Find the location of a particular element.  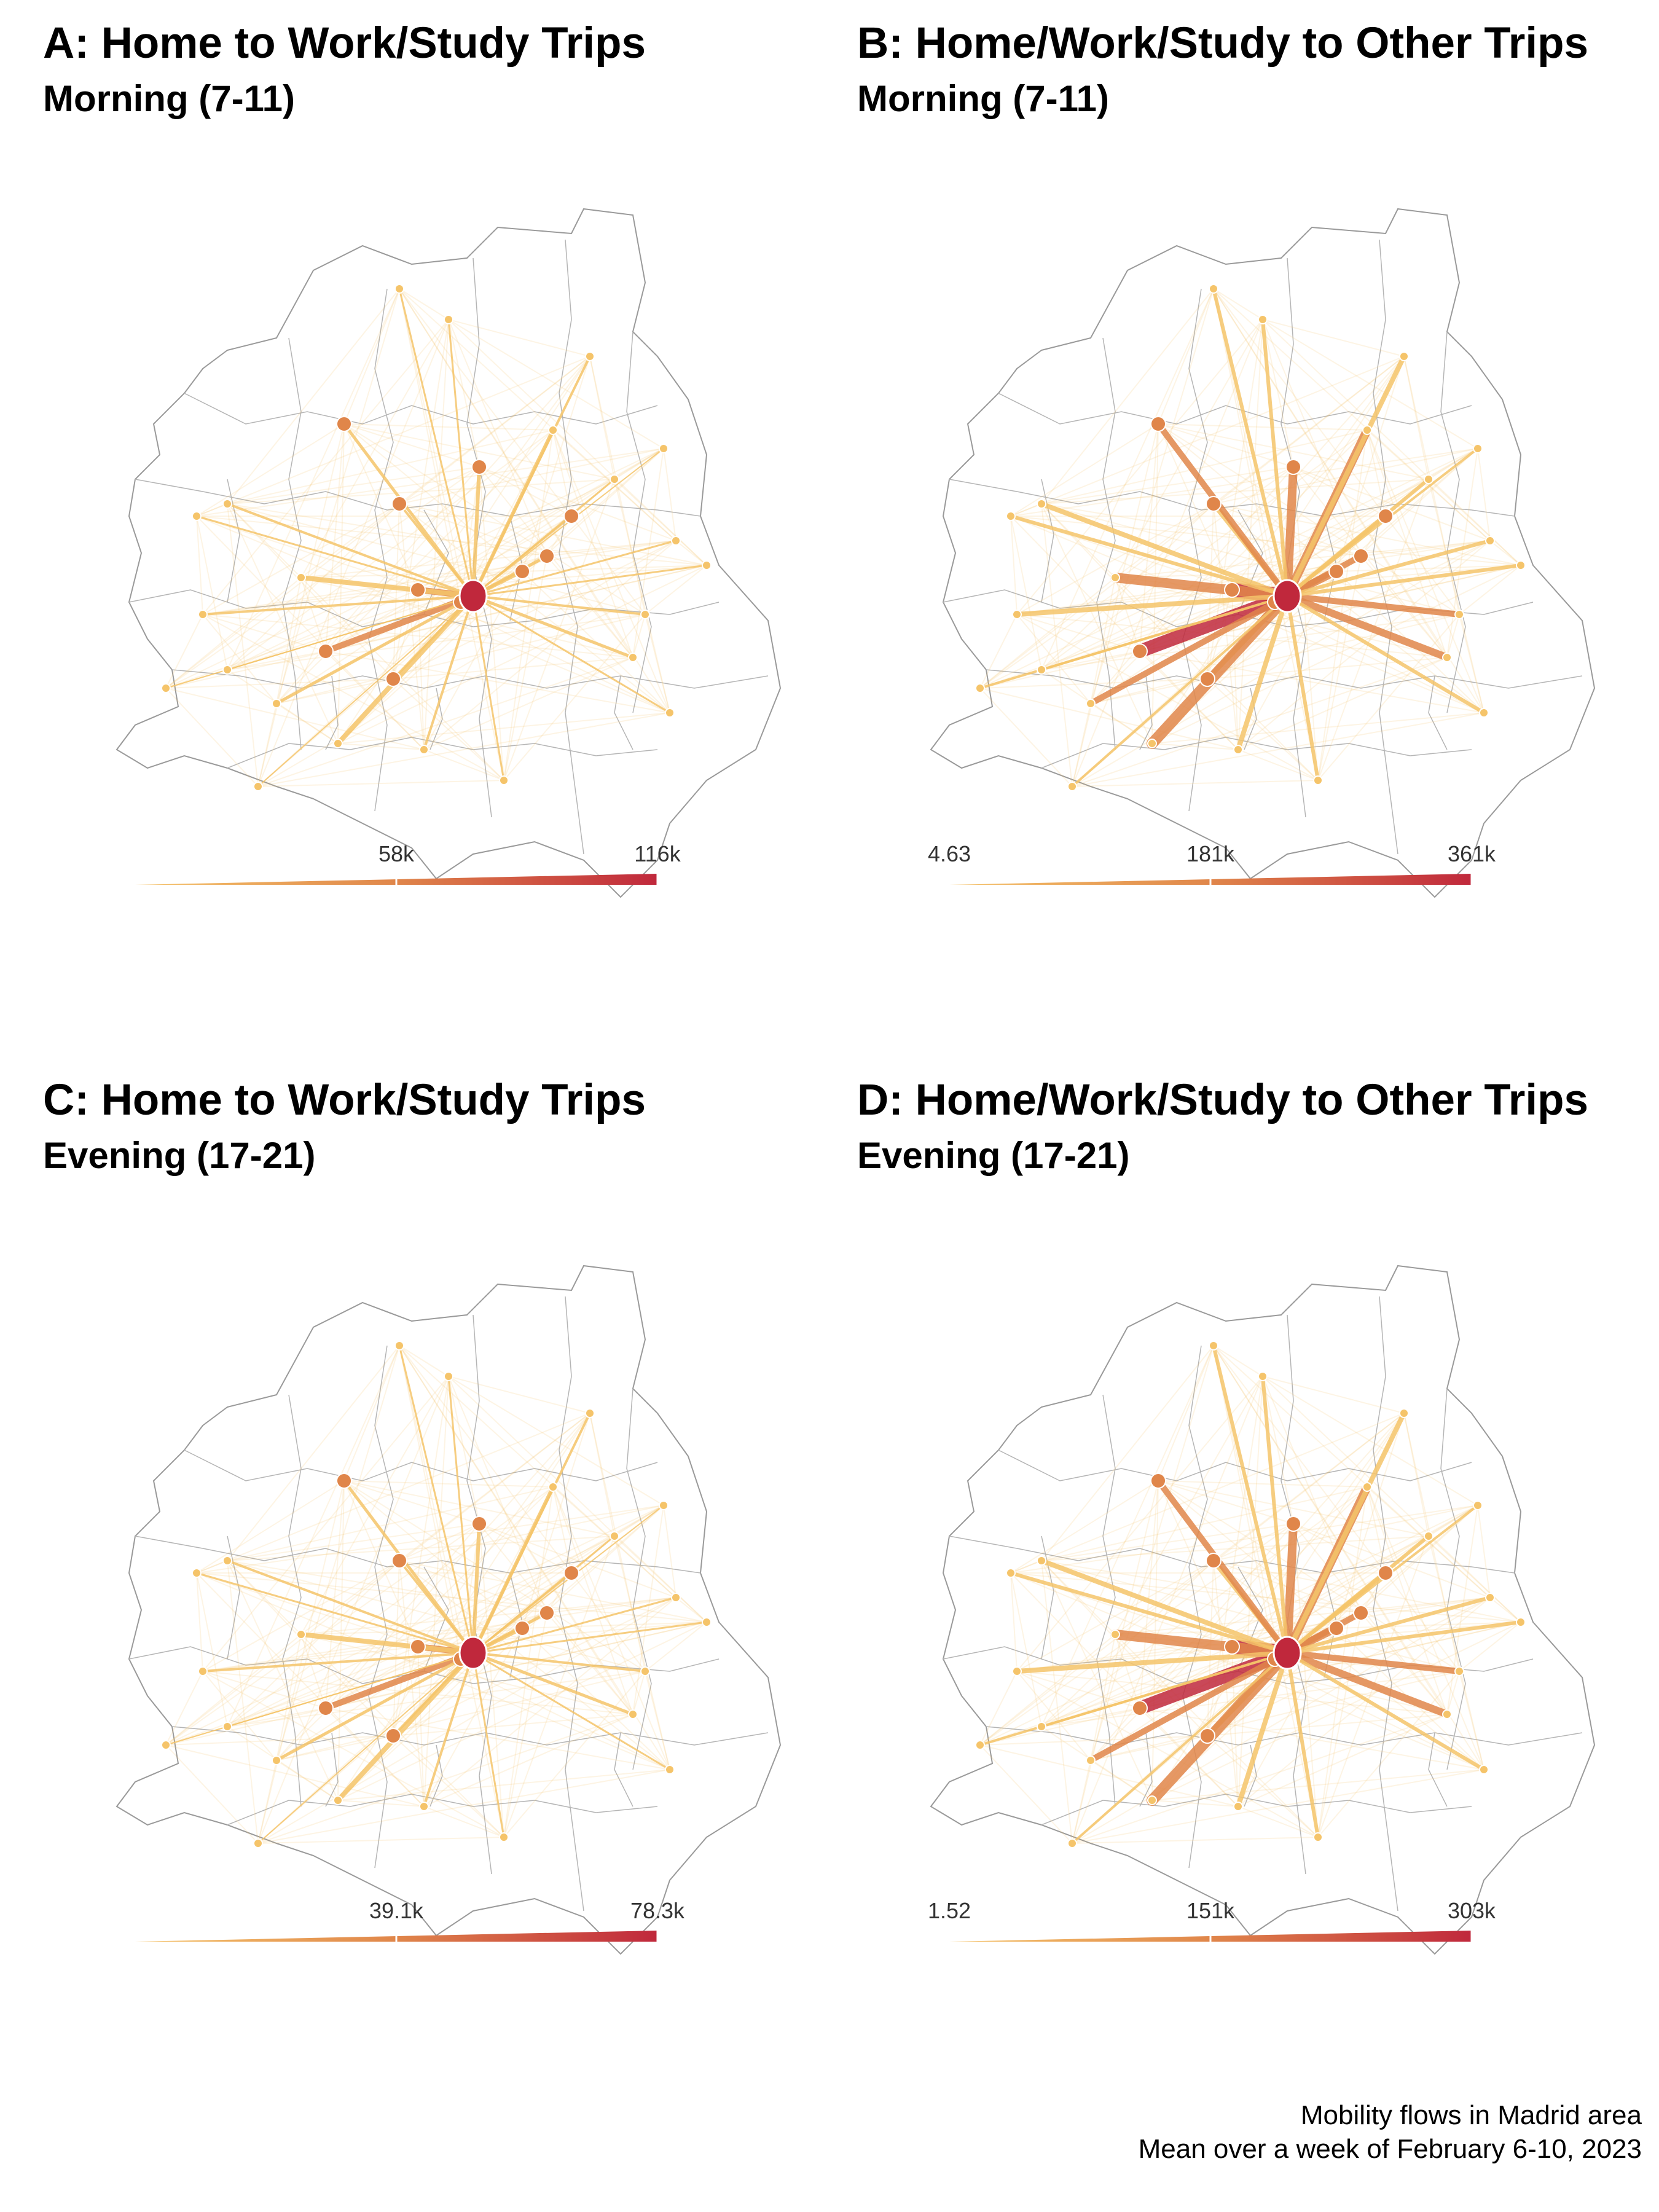

panel-title: A: Home to Work/Study Trips is located at coordinates (344, 43).